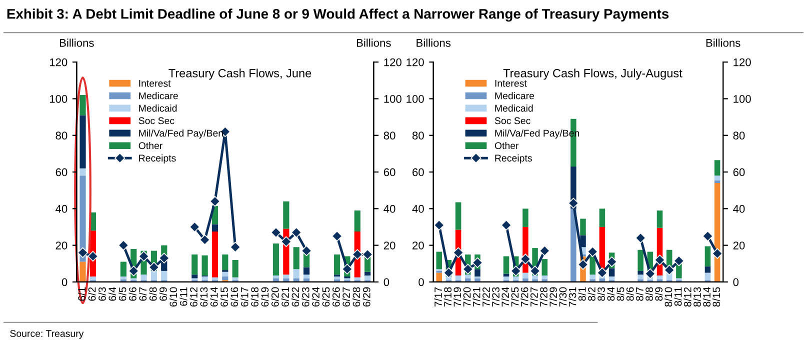 This screenshot has width=807, height=343. What do you see at coordinates (582, 294) in the screenshot?
I see `x-tick-label: 8/1` at bounding box center [582, 294].